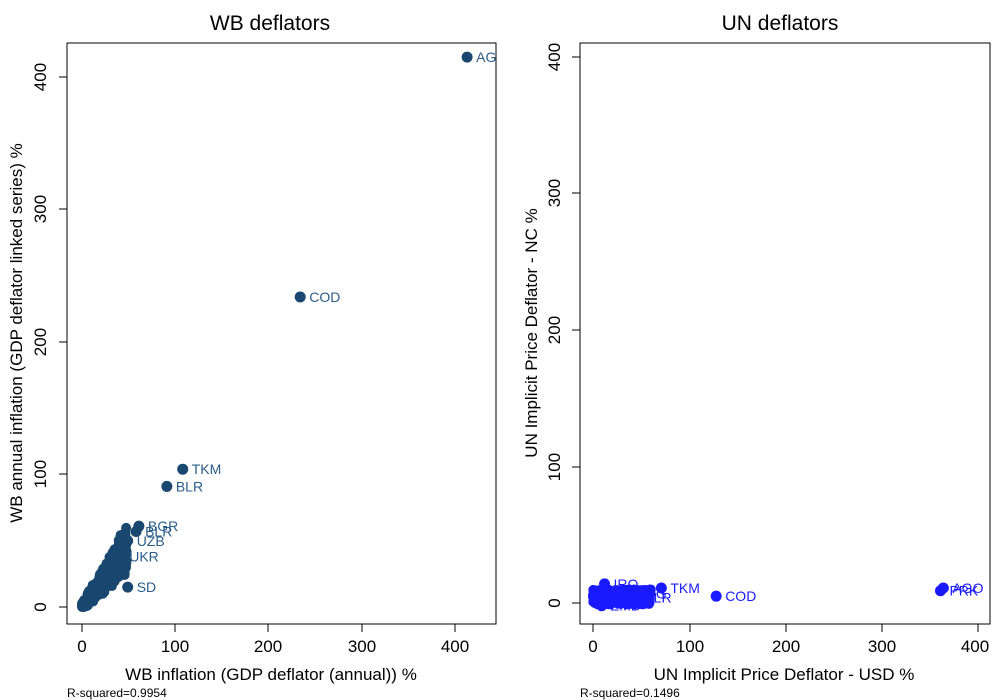 Image resolution: width=997 pixels, height=700 pixels. I want to click on panel-un-y-tick-label: 200, so click(554, 330).